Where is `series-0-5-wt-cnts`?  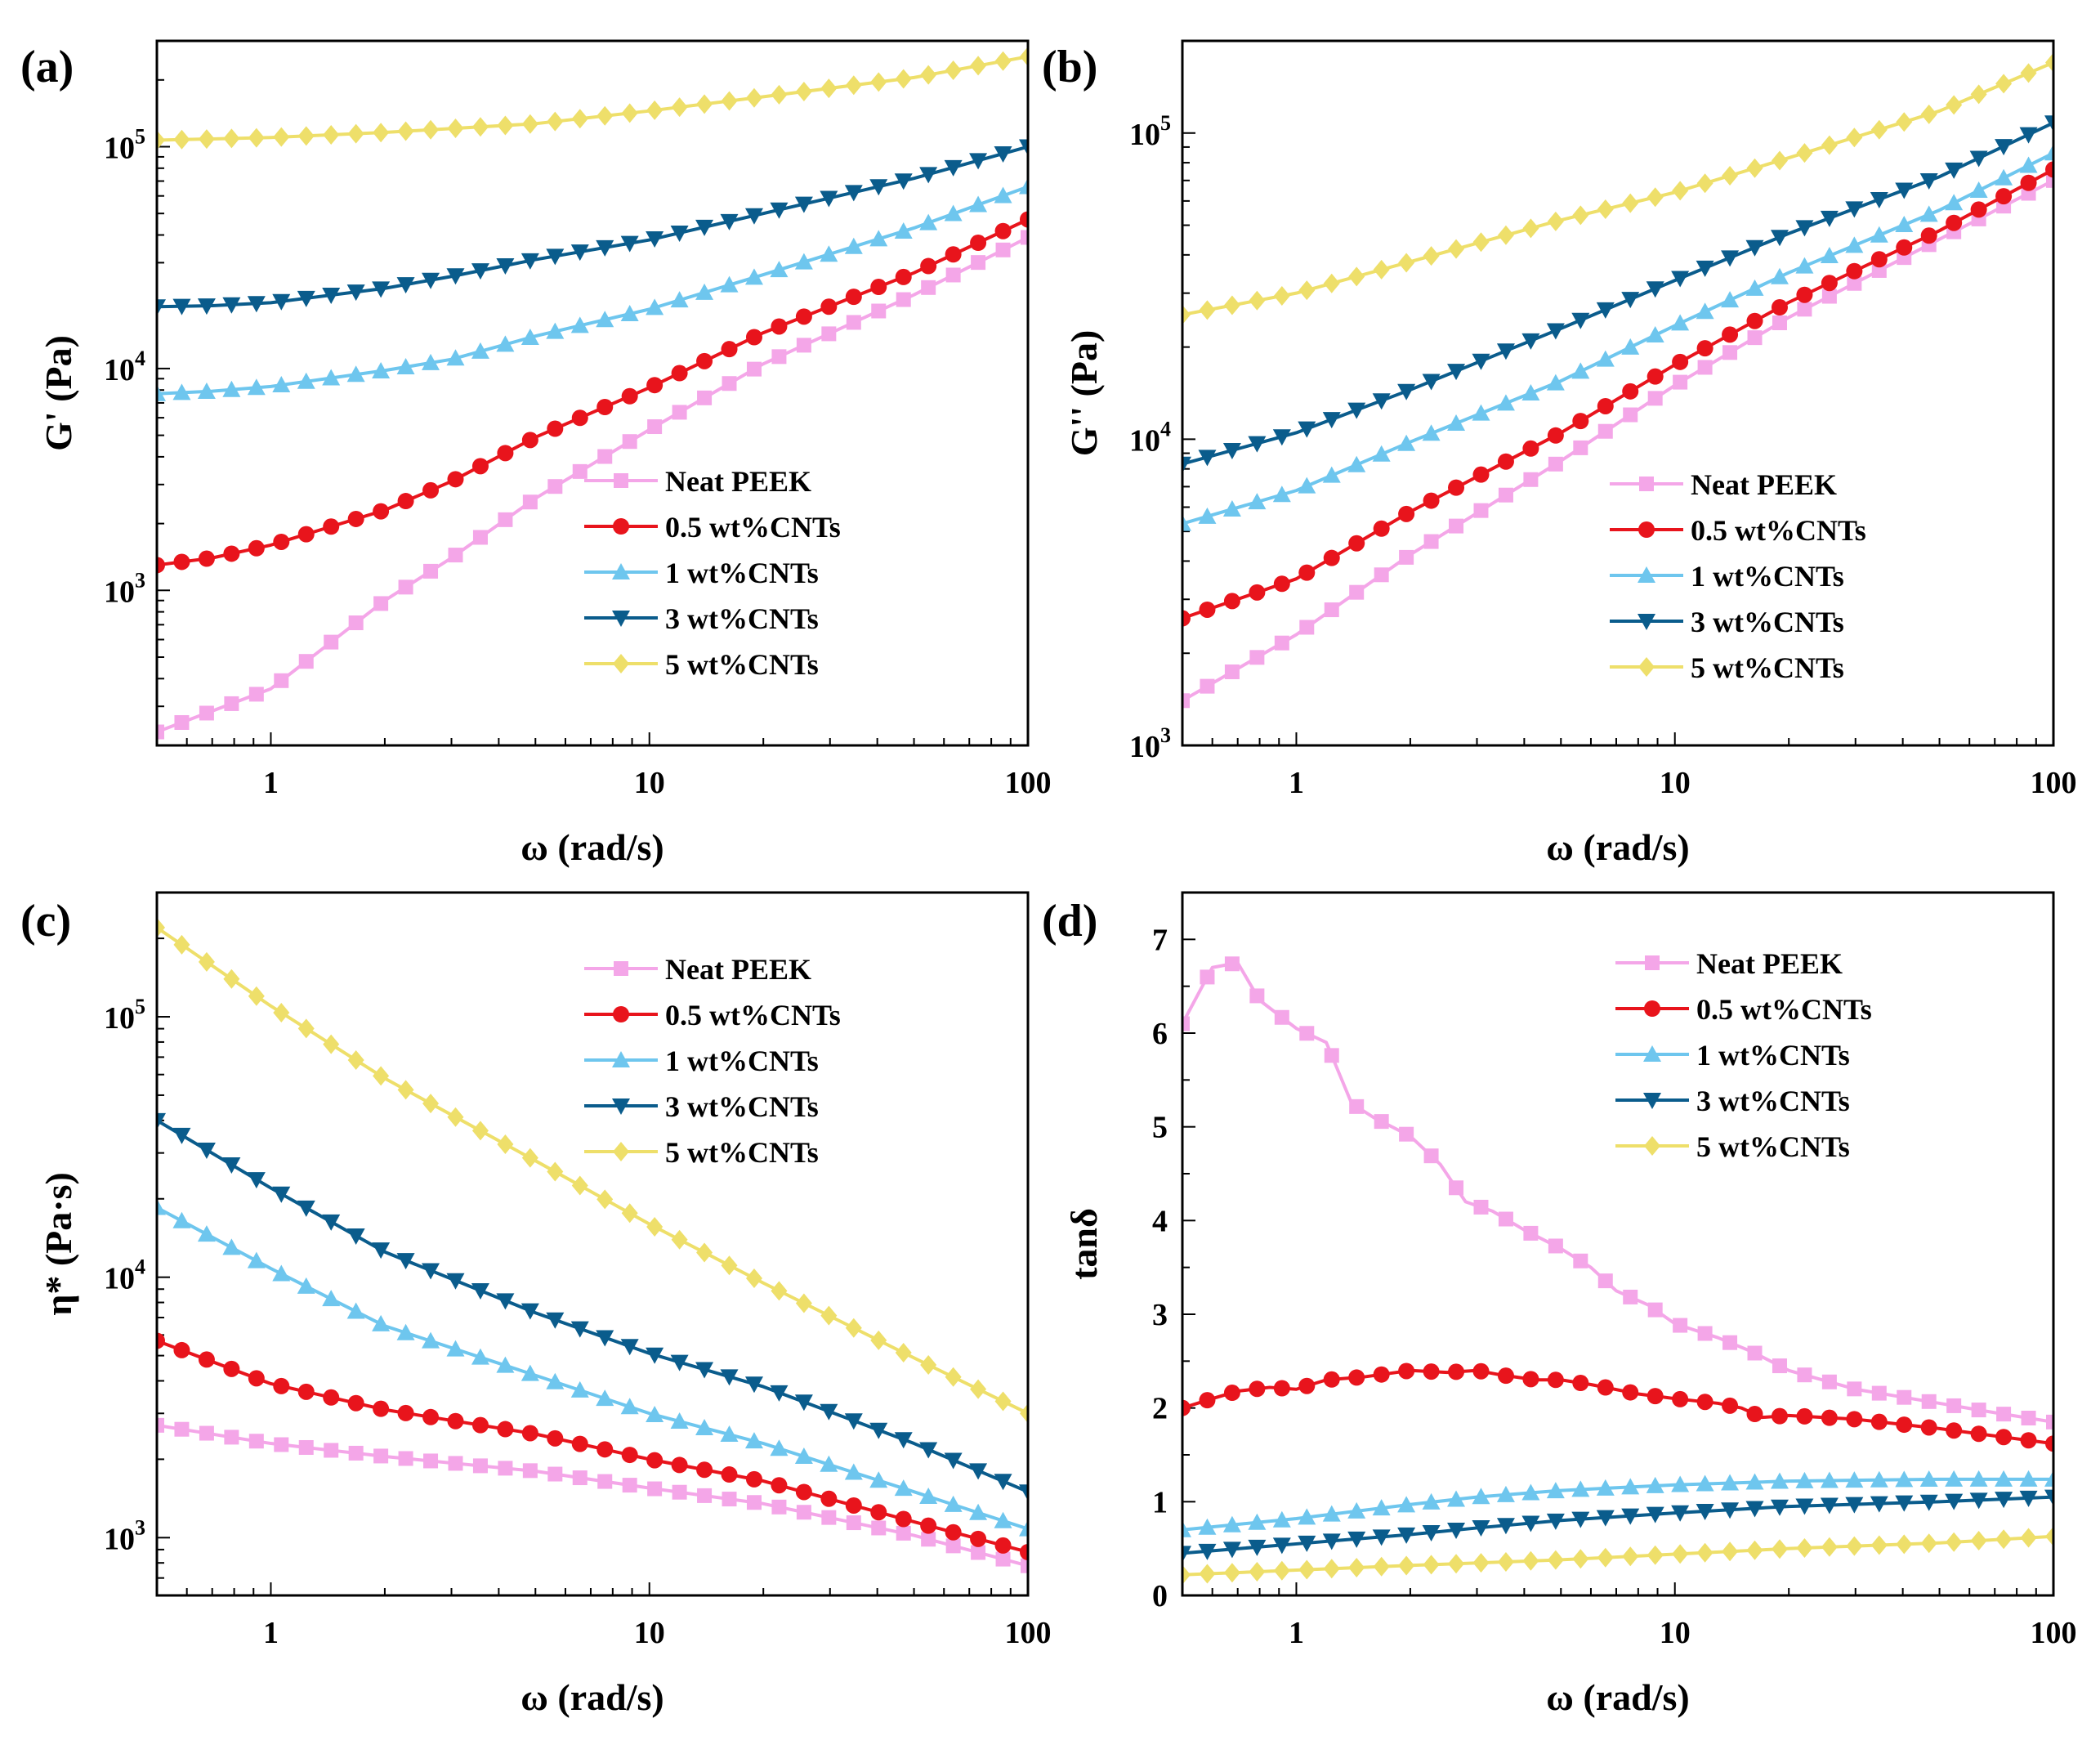 series-0-5-wt-cnts is located at coordinates (1617, 394).